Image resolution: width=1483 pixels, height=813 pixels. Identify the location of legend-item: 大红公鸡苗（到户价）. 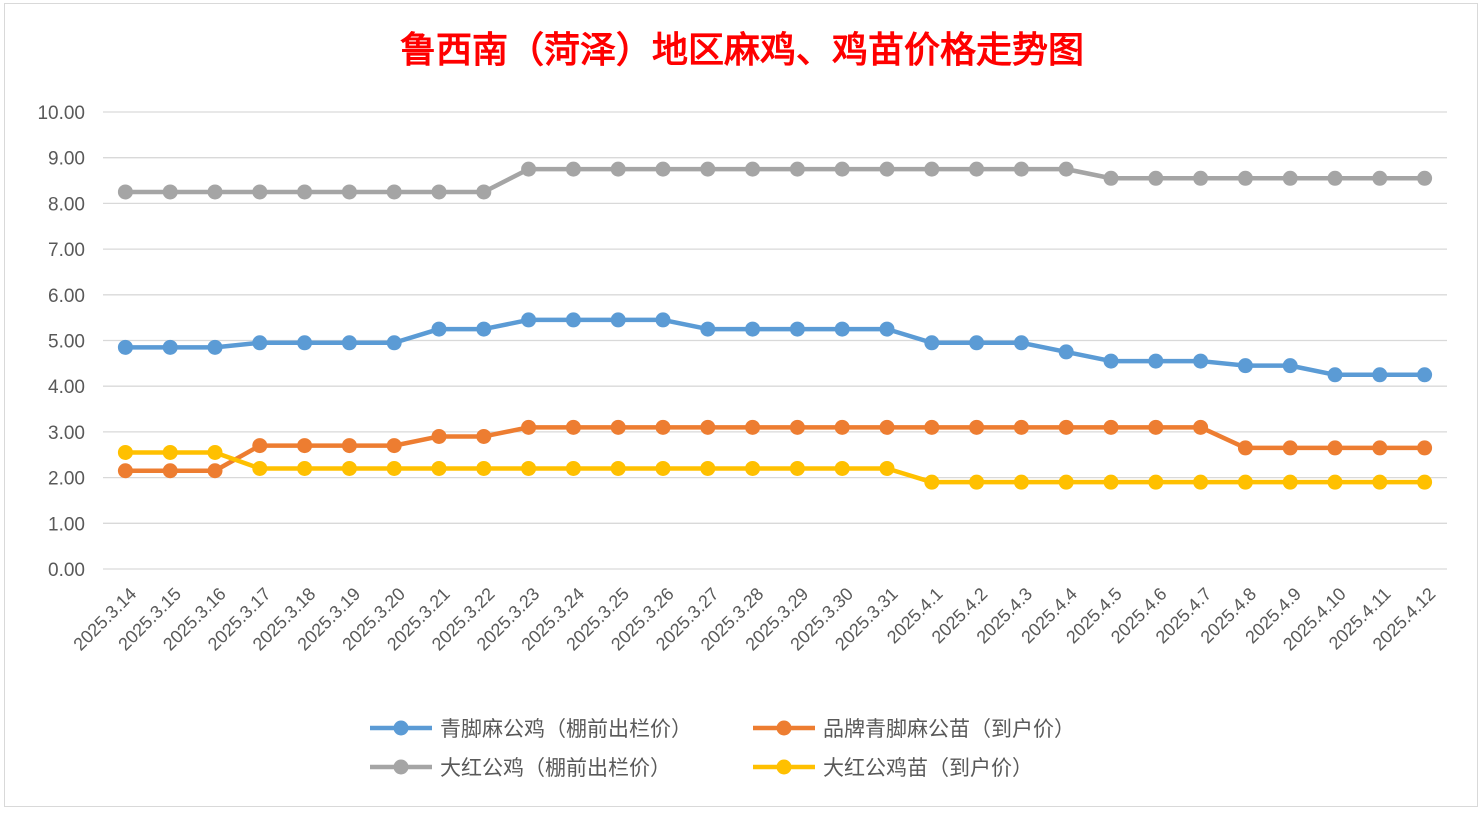
(893, 768).